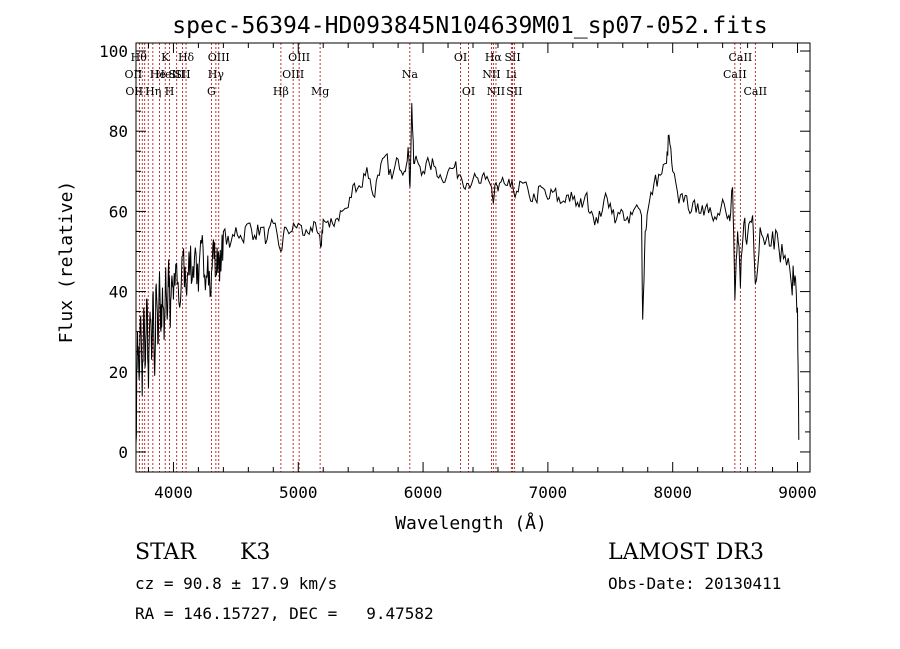 This screenshot has height=649, width=900. What do you see at coordinates (118, 131) in the screenshot?
I see `y-tick-label: 80` at bounding box center [118, 131].